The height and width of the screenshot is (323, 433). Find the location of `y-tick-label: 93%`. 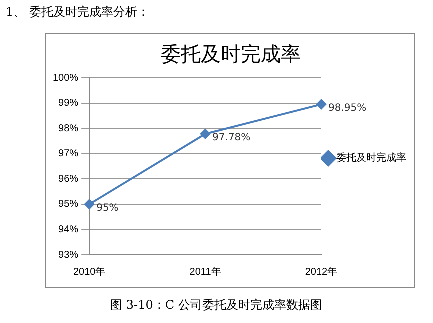

y-tick-label: 93% is located at coordinates (68, 255).